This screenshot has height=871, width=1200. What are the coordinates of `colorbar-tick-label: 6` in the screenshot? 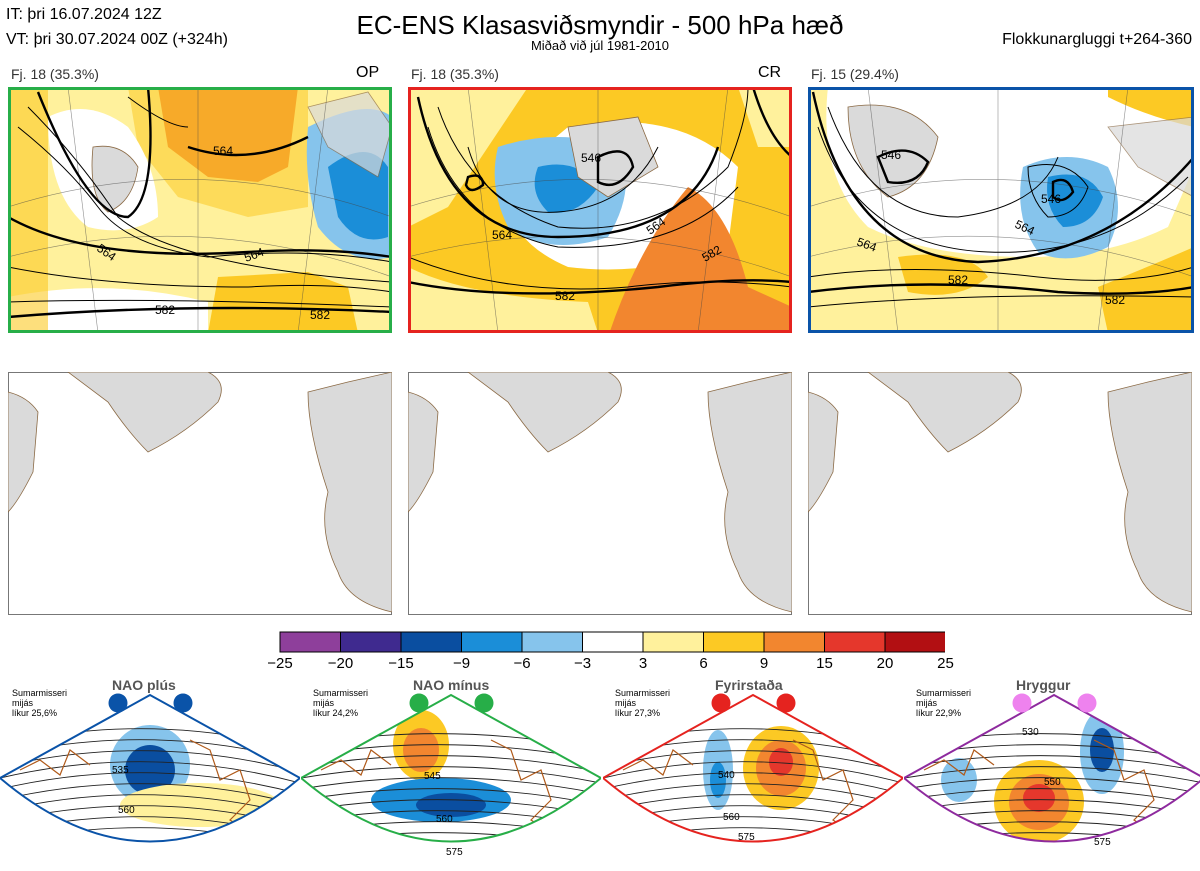 It's located at (703, 663).